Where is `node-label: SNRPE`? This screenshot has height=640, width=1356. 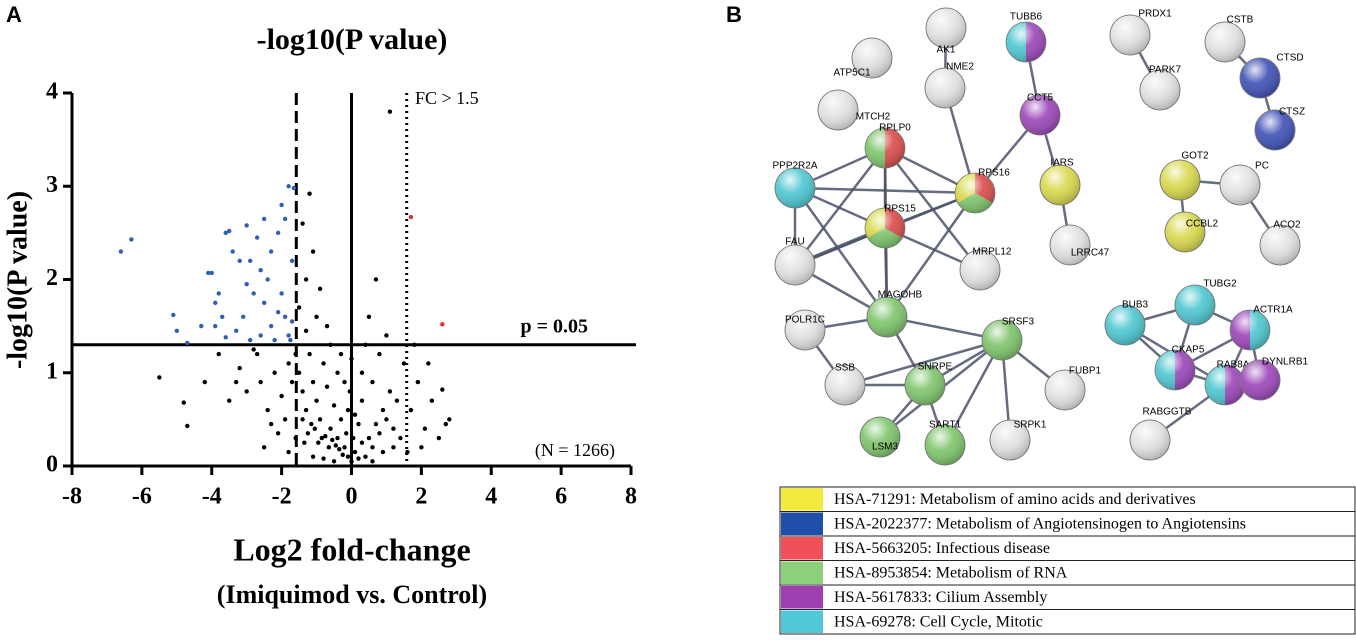 node-label: SNRPE is located at coordinates (935, 367).